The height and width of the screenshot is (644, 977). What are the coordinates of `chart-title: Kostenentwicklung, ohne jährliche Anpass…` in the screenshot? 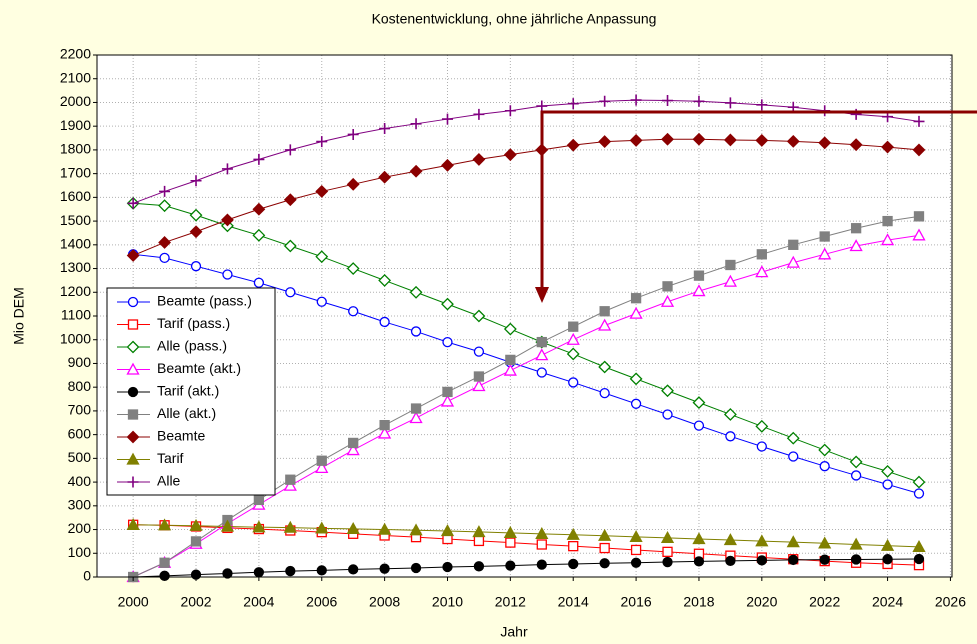 It's located at (514, 19).